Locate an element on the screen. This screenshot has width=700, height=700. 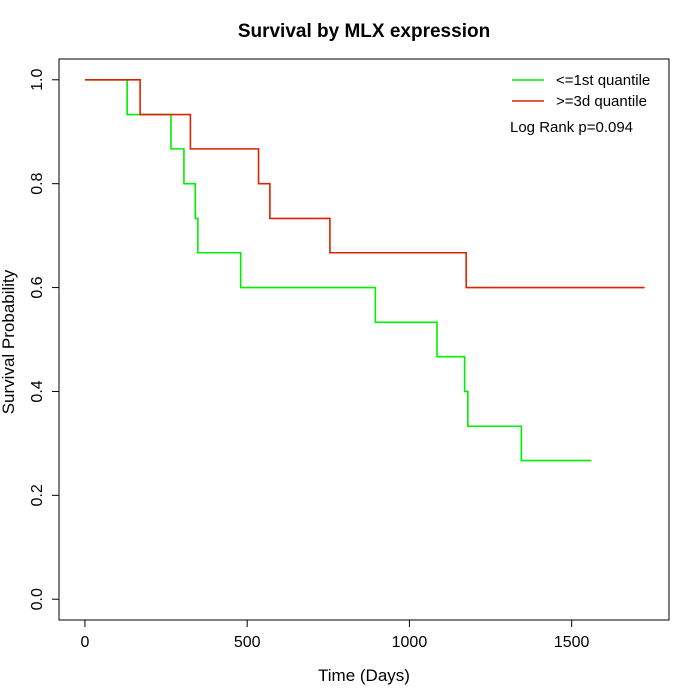
y-tick-label: 1.0 is located at coordinates (37, 80).